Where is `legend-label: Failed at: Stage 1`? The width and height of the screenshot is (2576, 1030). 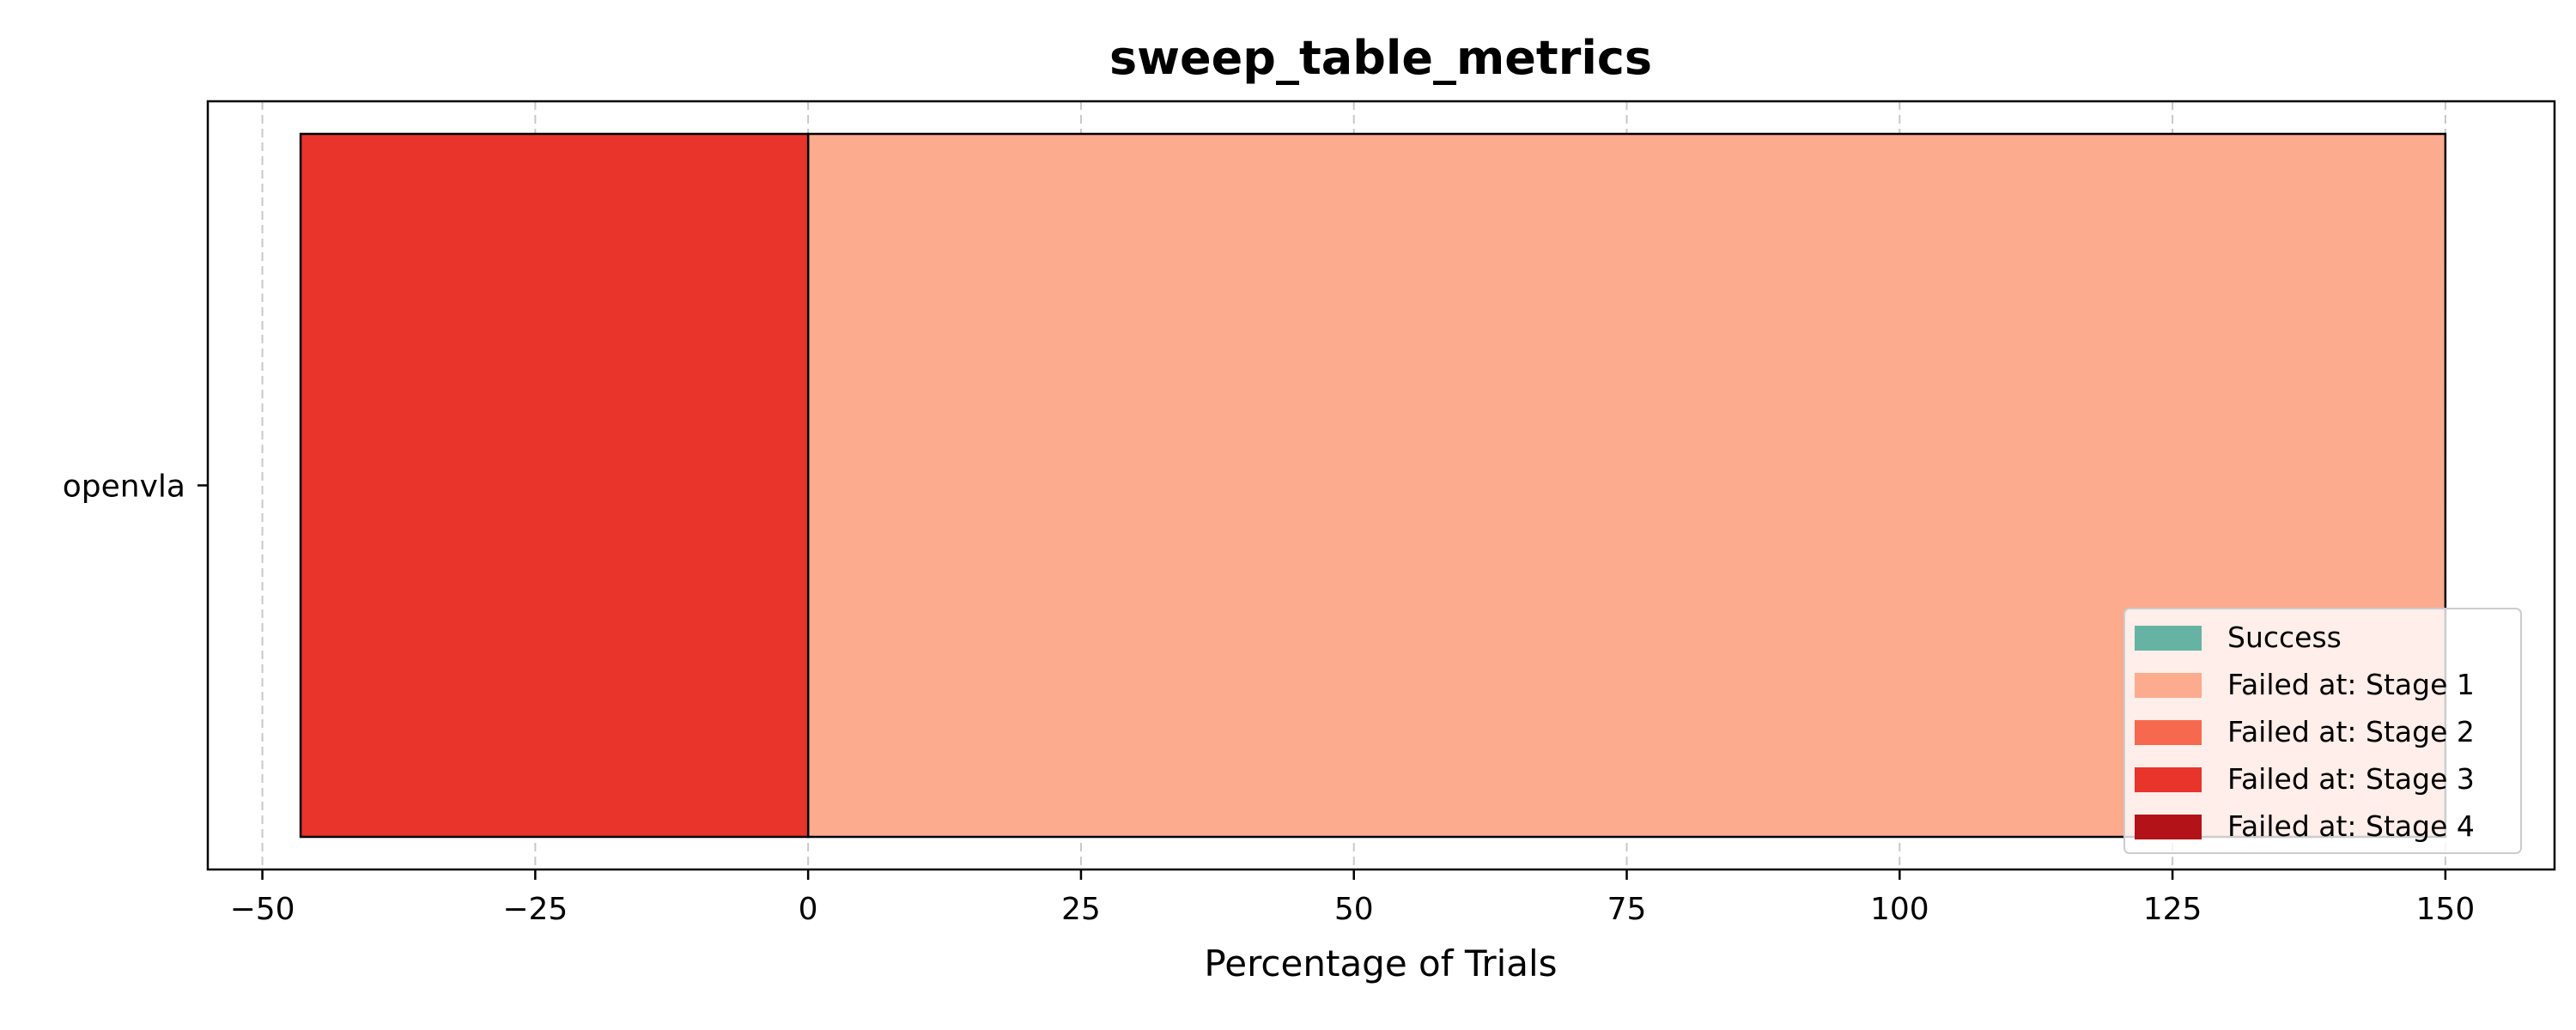
legend-label: Failed at: Stage 1 is located at coordinates (2351, 684).